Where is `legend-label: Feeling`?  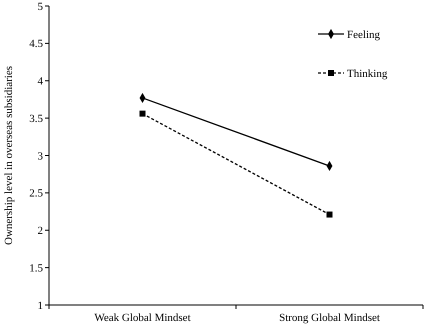 legend-label: Feeling is located at coordinates (363, 34).